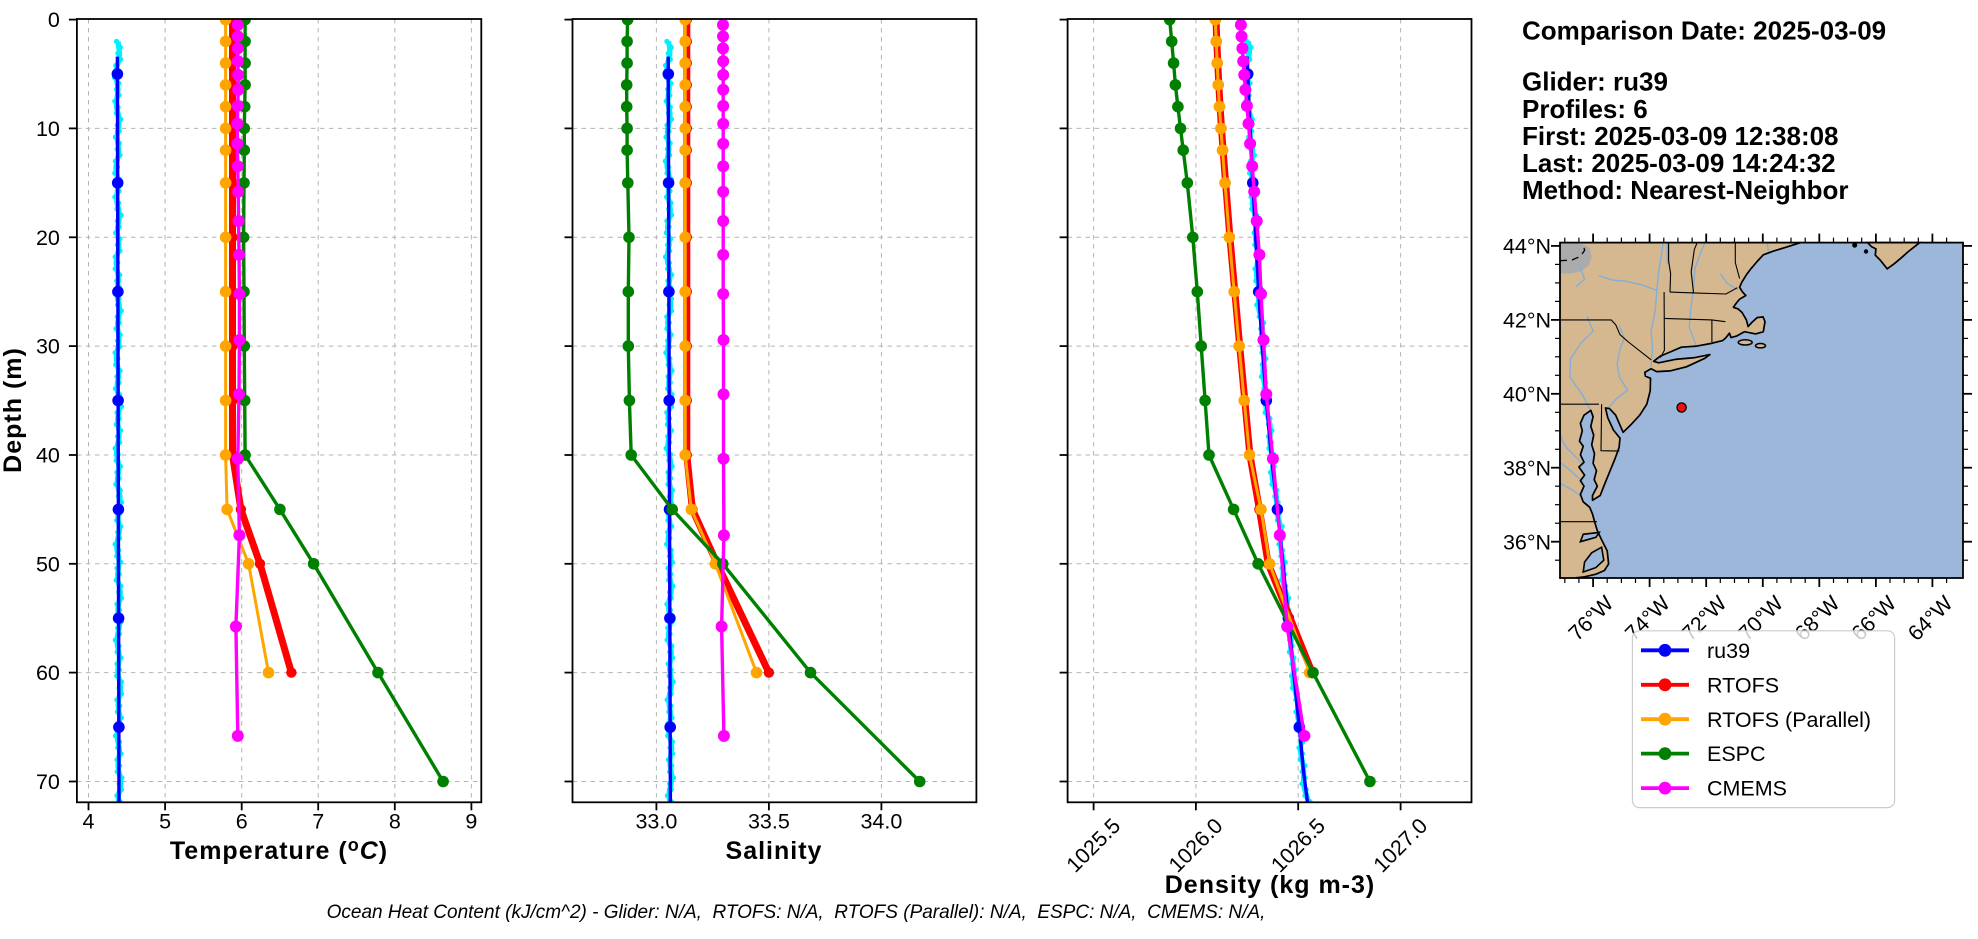 The image size is (1978, 939). Describe the element at coordinates (1728, 651) in the screenshot. I see `svg-text: ru39` at that location.